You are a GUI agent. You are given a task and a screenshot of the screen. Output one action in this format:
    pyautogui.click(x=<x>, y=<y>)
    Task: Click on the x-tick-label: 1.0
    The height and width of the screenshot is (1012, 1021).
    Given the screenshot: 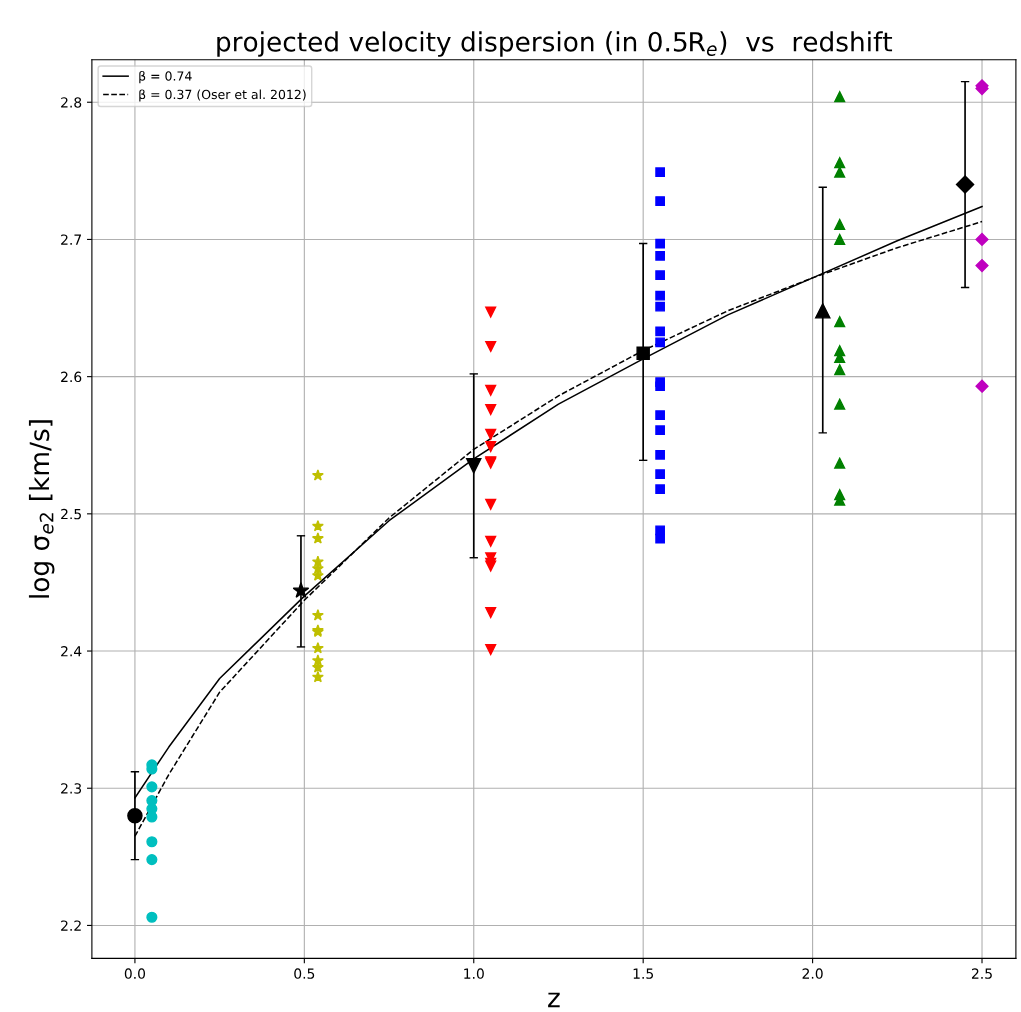 What is the action you would take?
    pyautogui.click(x=474, y=973)
    